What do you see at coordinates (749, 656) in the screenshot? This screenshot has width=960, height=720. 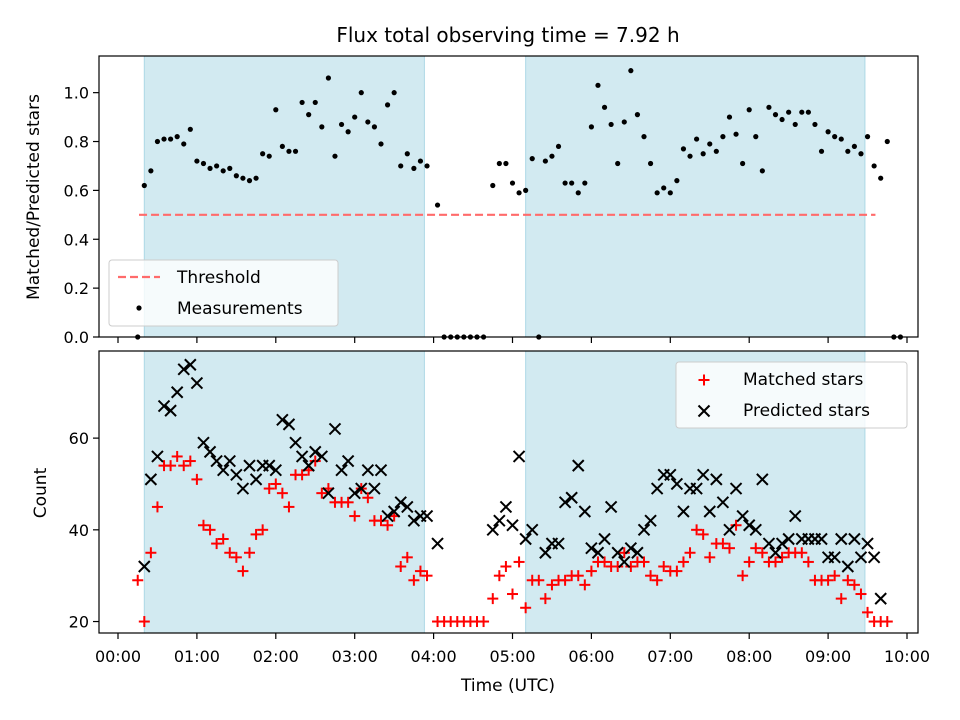 I see `x-tick-label: 08:00` at bounding box center [749, 656].